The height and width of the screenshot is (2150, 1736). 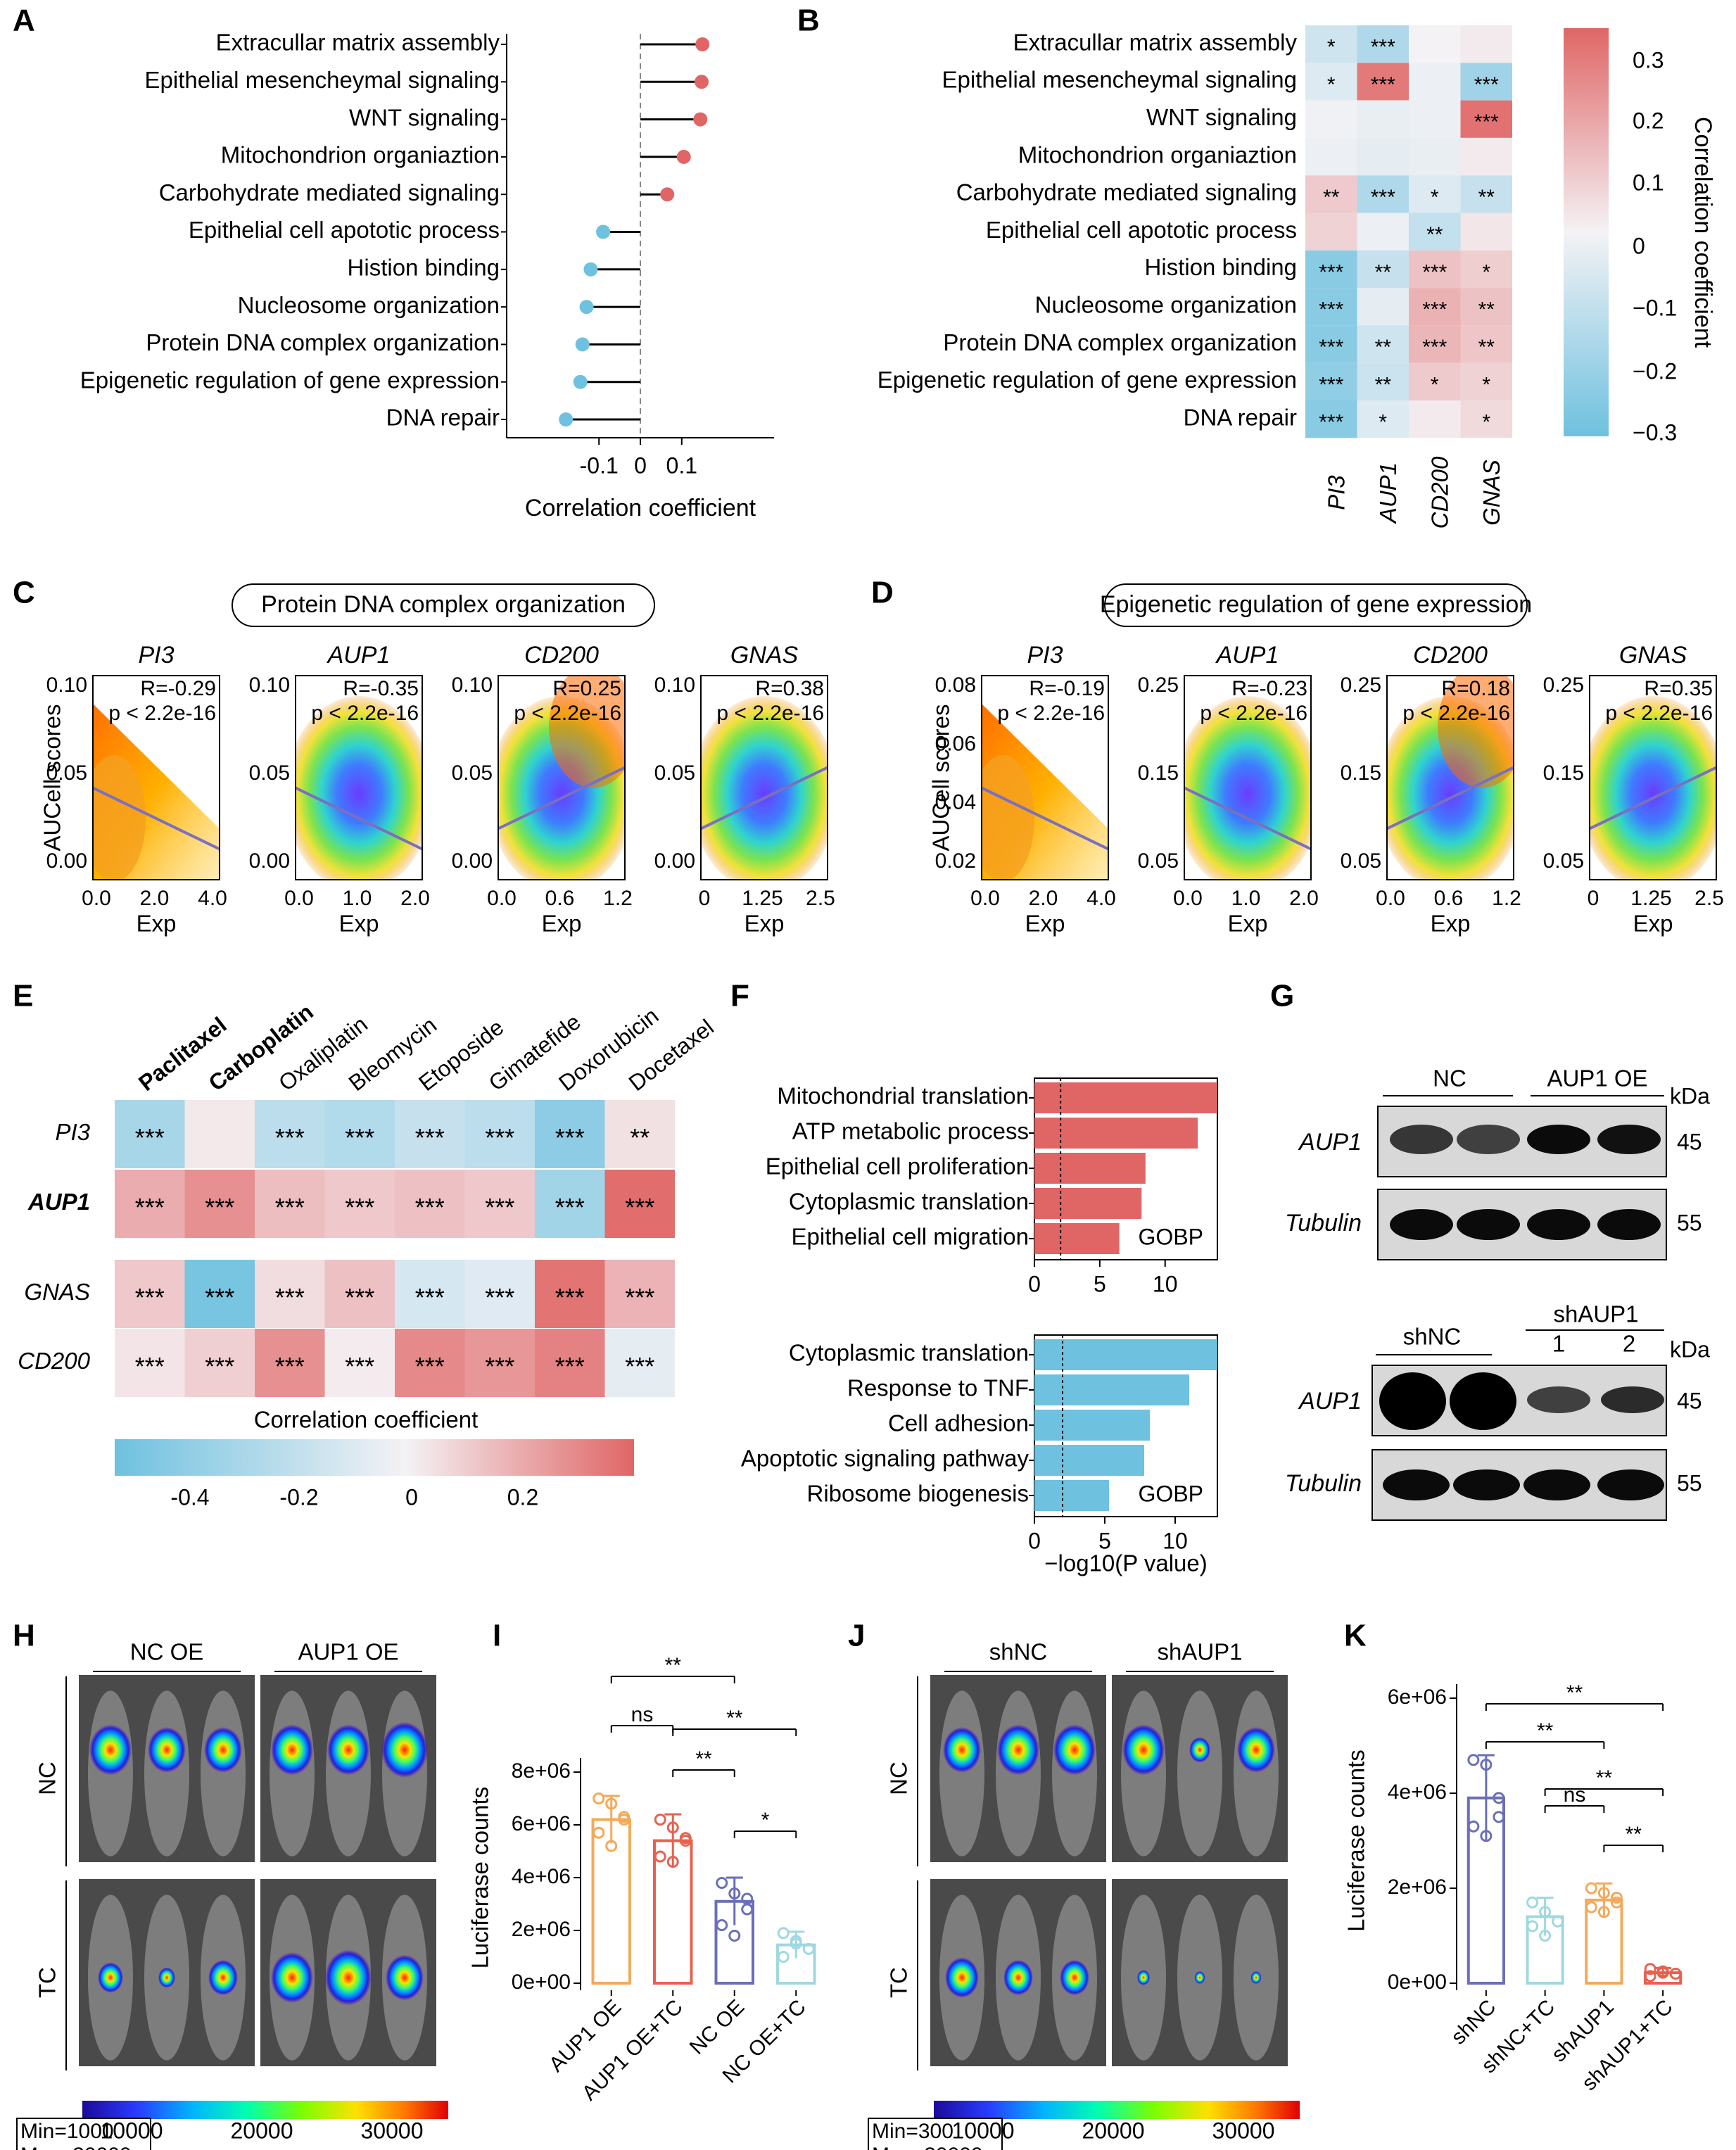 I want to click on pathway-label: Epithelial mesencheymal signaling, so click(x=1119, y=80).